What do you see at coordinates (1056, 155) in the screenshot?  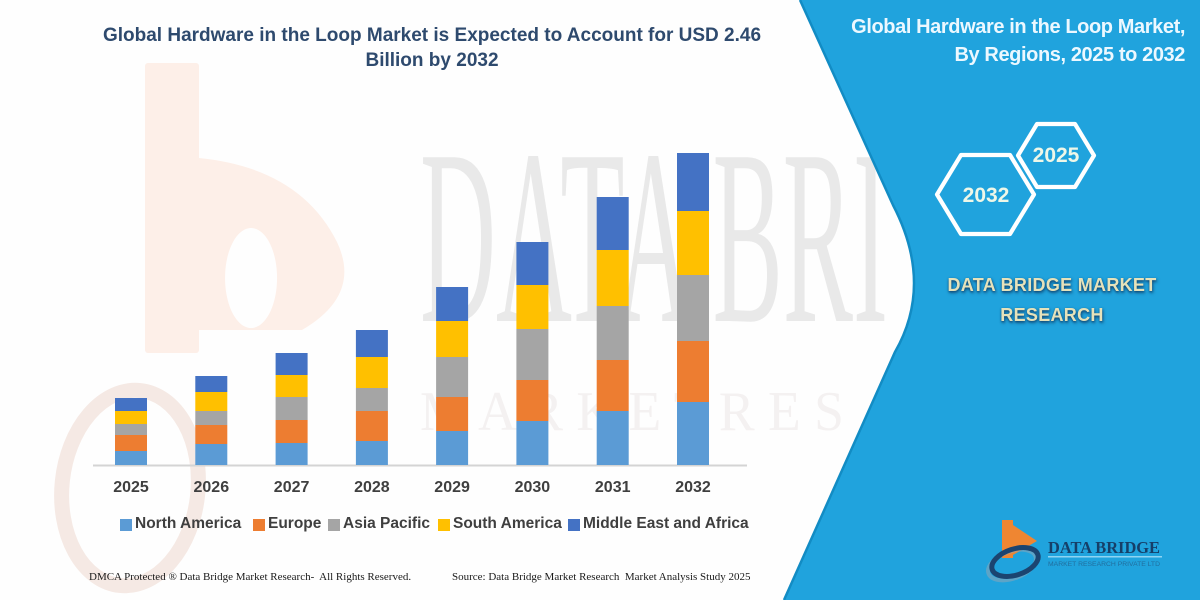 I see `svg-text: 2025` at bounding box center [1056, 155].